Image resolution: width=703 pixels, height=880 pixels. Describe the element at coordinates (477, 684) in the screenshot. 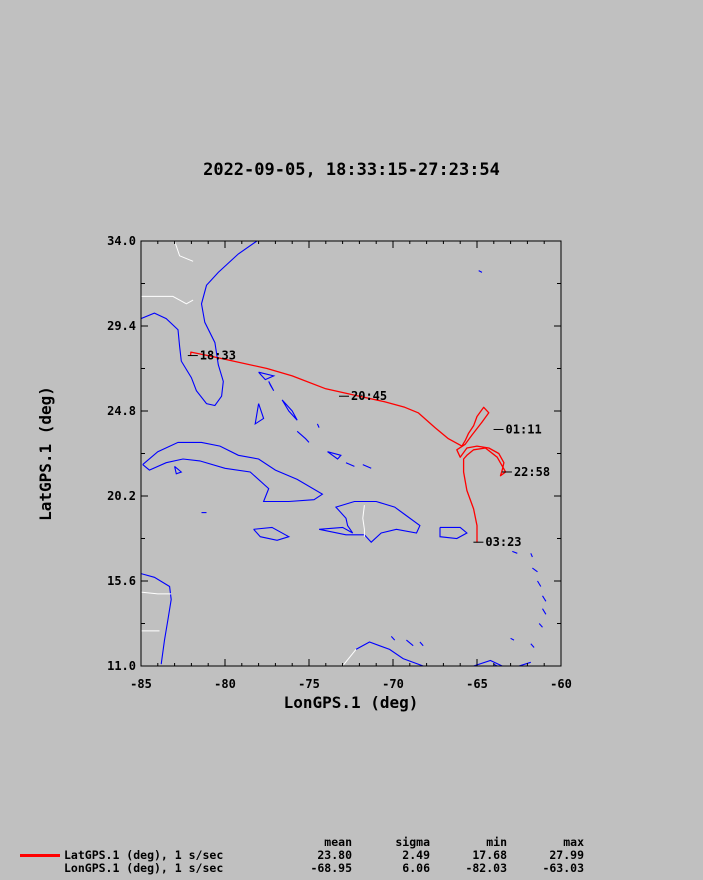

I see `x-tick-label: -65` at that location.